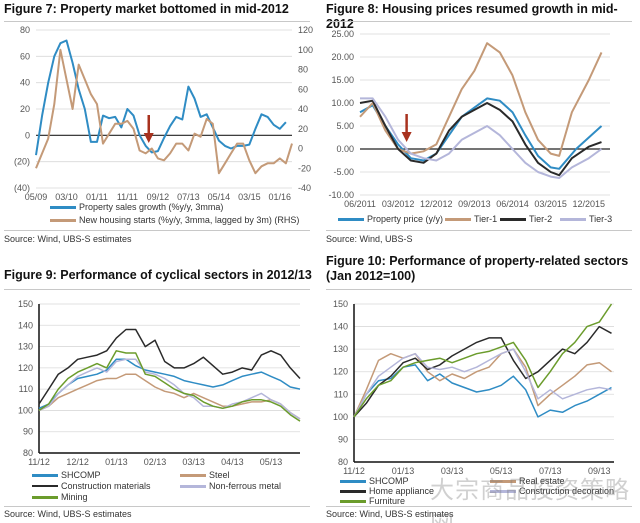 The width and height of the screenshot is (640, 523). I want to click on legend-label: Non-ferrous metal, so click(245, 486).